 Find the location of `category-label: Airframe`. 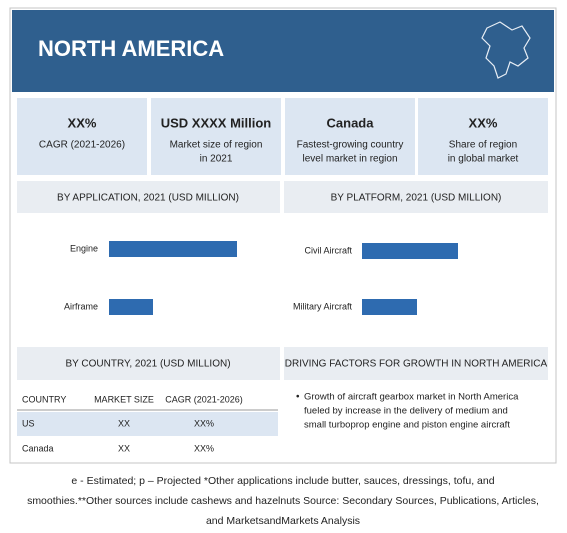

category-label: Airframe is located at coordinates (81, 306).